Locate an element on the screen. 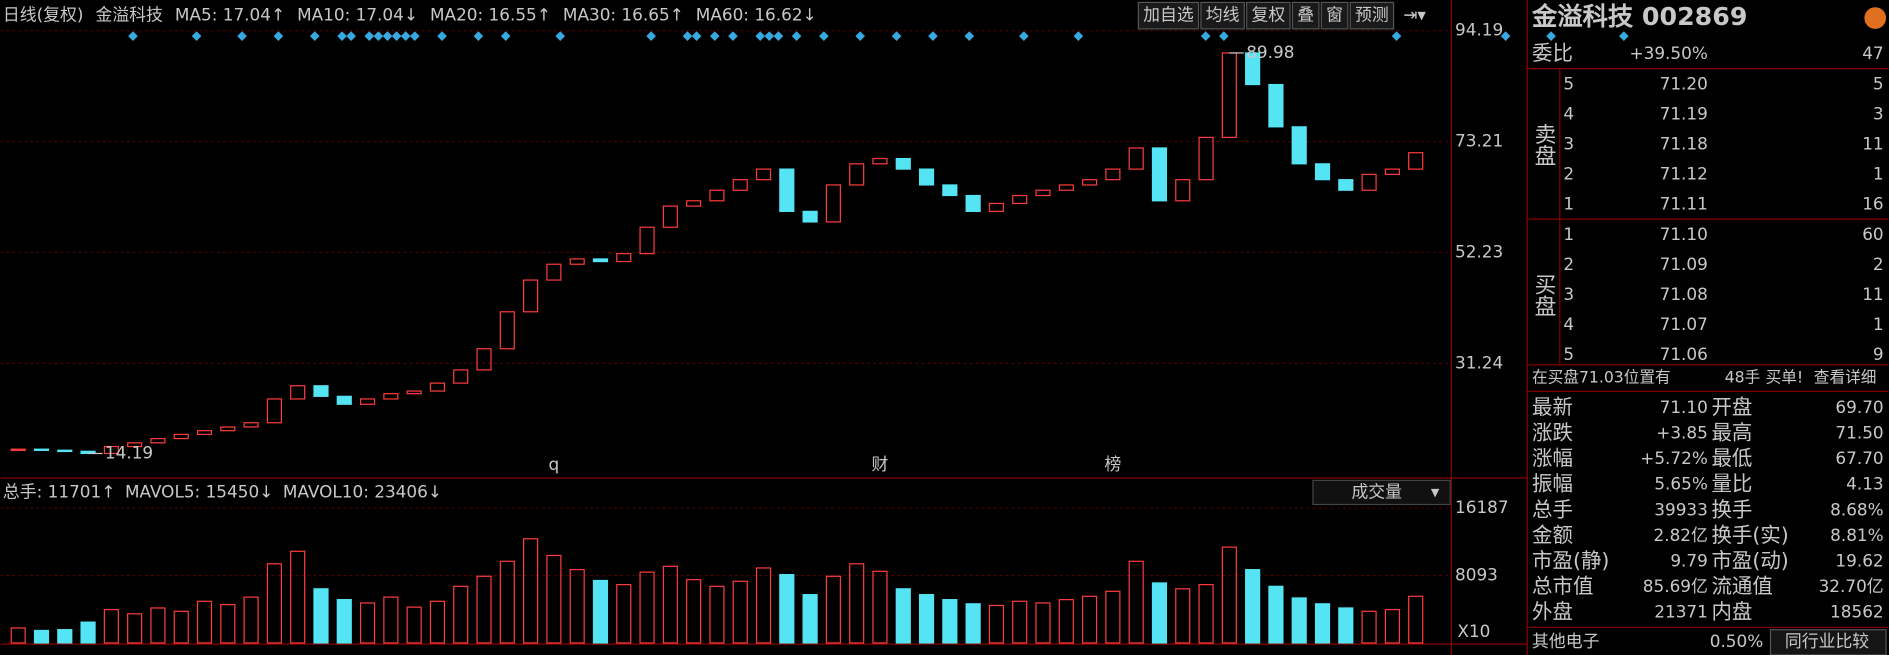 Image resolution: width=1889 pixels, height=655 pixels. stat-label: 总手 is located at coordinates (1552, 509).